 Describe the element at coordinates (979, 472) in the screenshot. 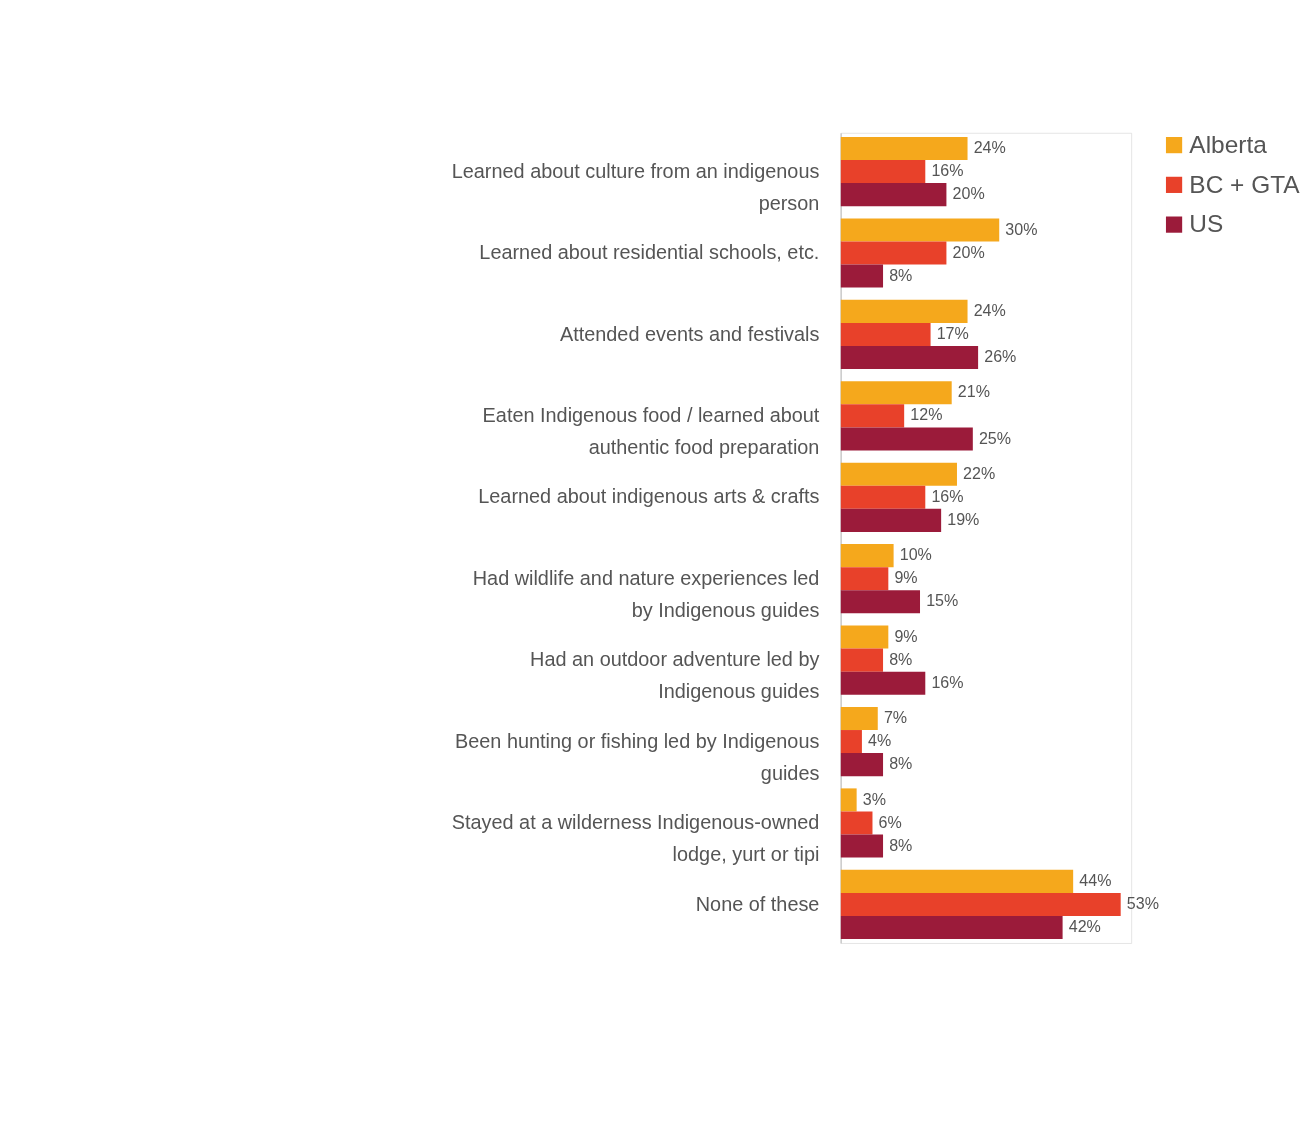

I see `data-label: 22%` at that location.